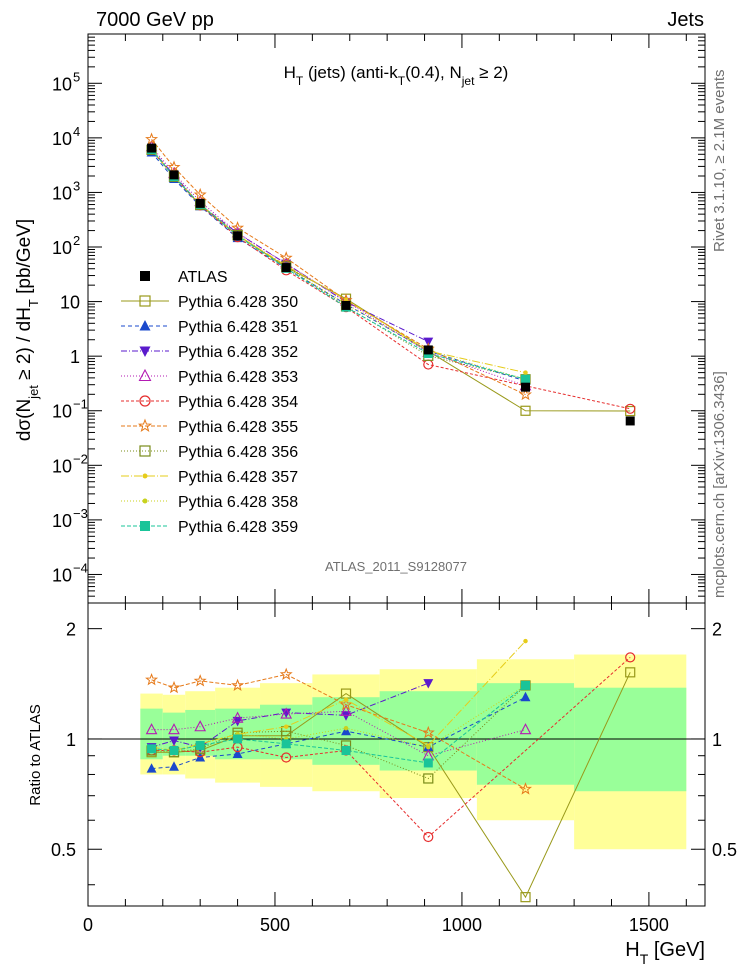 The height and width of the screenshot is (972, 746). Describe the element at coordinates (630, 739) in the screenshot. I see `ratio-band-inner` at that location.